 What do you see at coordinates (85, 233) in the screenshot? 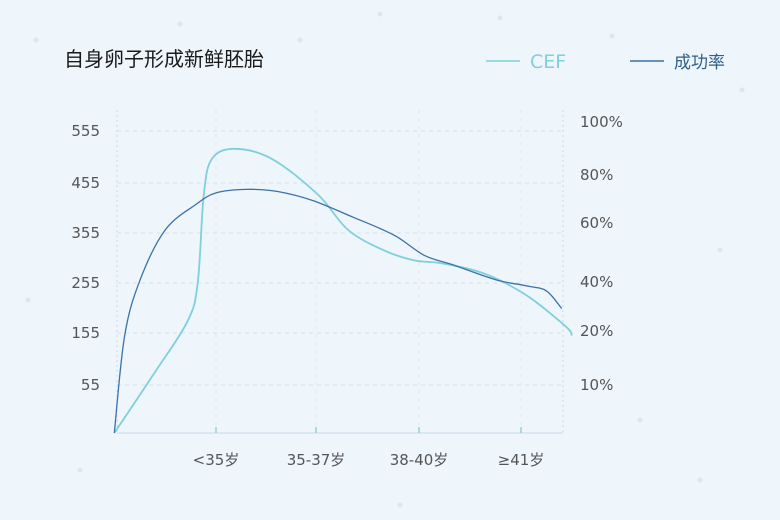
I see `y-left-tick-label: 355` at bounding box center [85, 233].